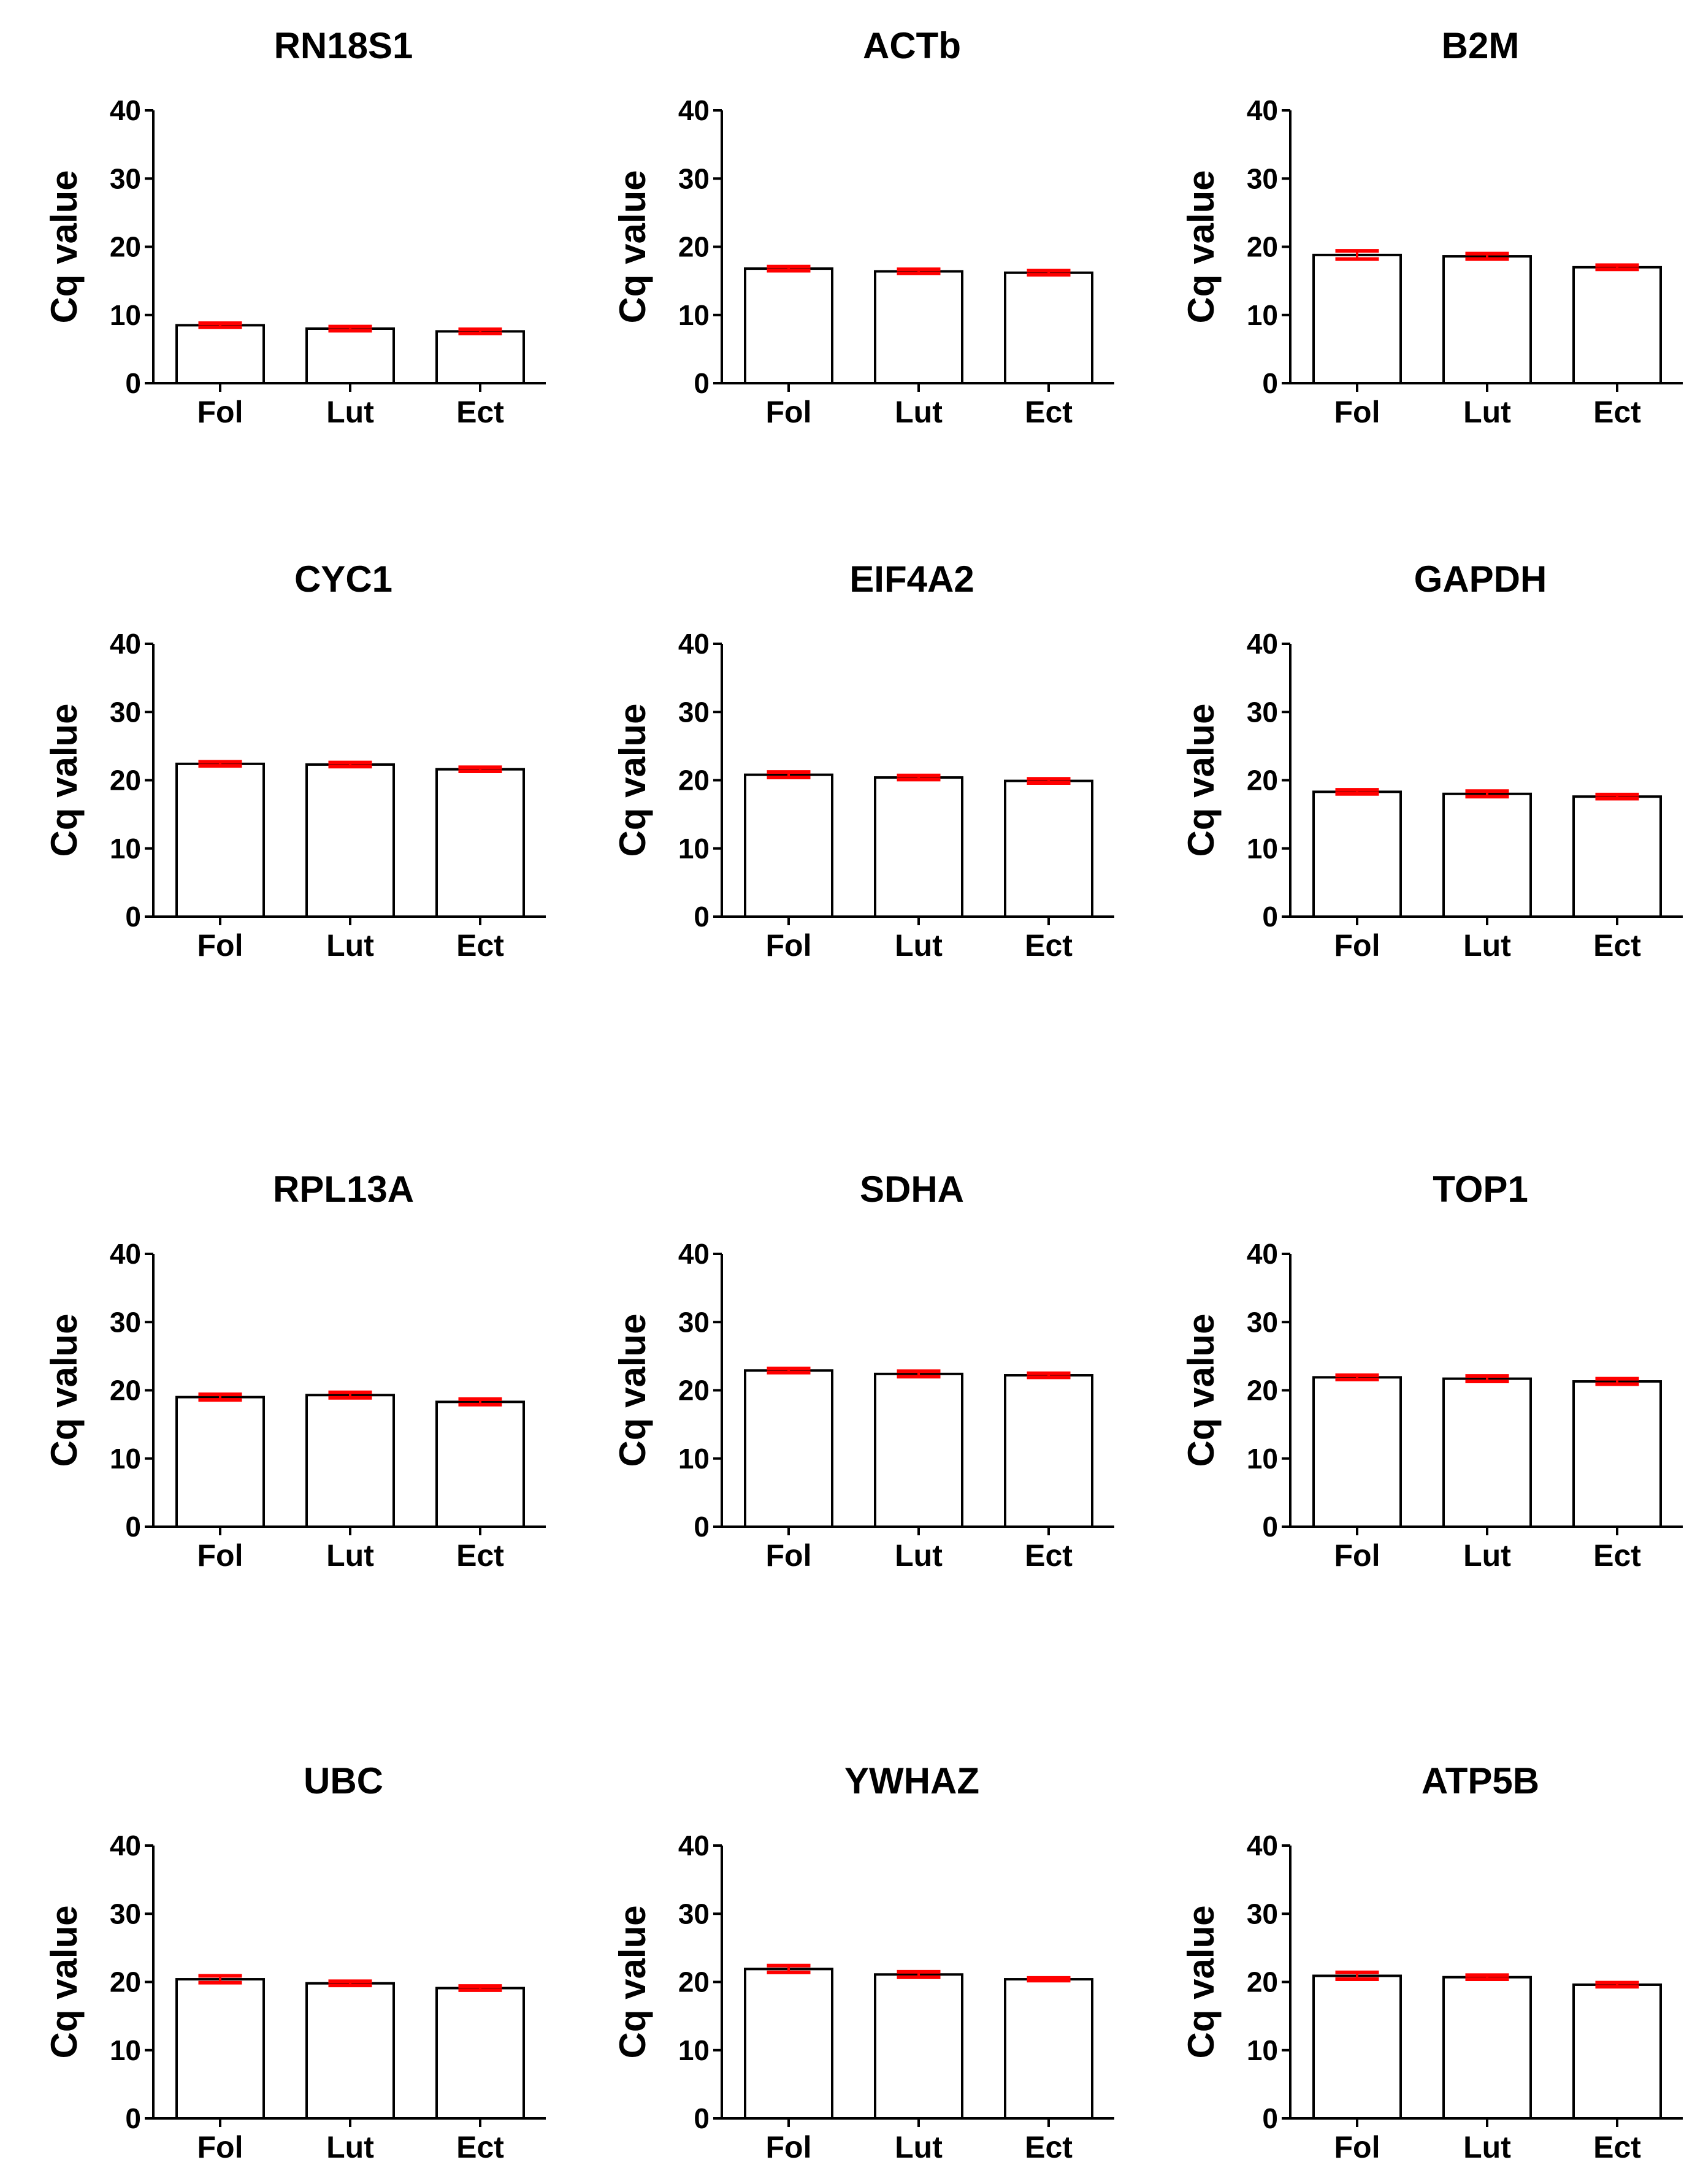  Describe the element at coordinates (863, 227) in the screenshot. I see `panel-actb: ACTb Cq value 0 10 20 30 40 Fol Lut Ect` at that location.